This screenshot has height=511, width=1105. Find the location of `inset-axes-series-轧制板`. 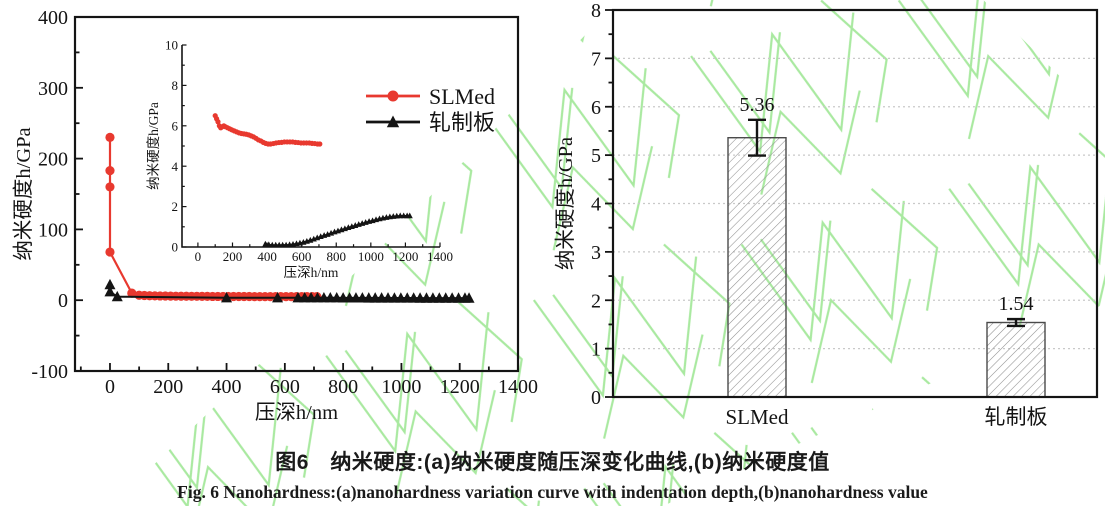

inset-axes-series-轧制板 is located at coordinates (337, 230).